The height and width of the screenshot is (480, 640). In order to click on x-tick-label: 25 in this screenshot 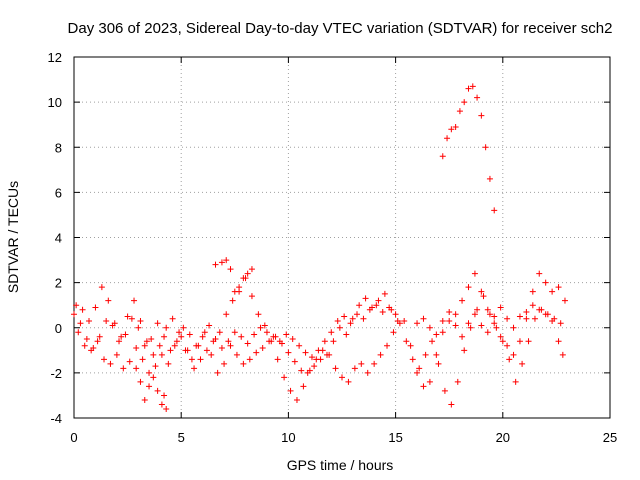, I will do `click(610, 437)`.